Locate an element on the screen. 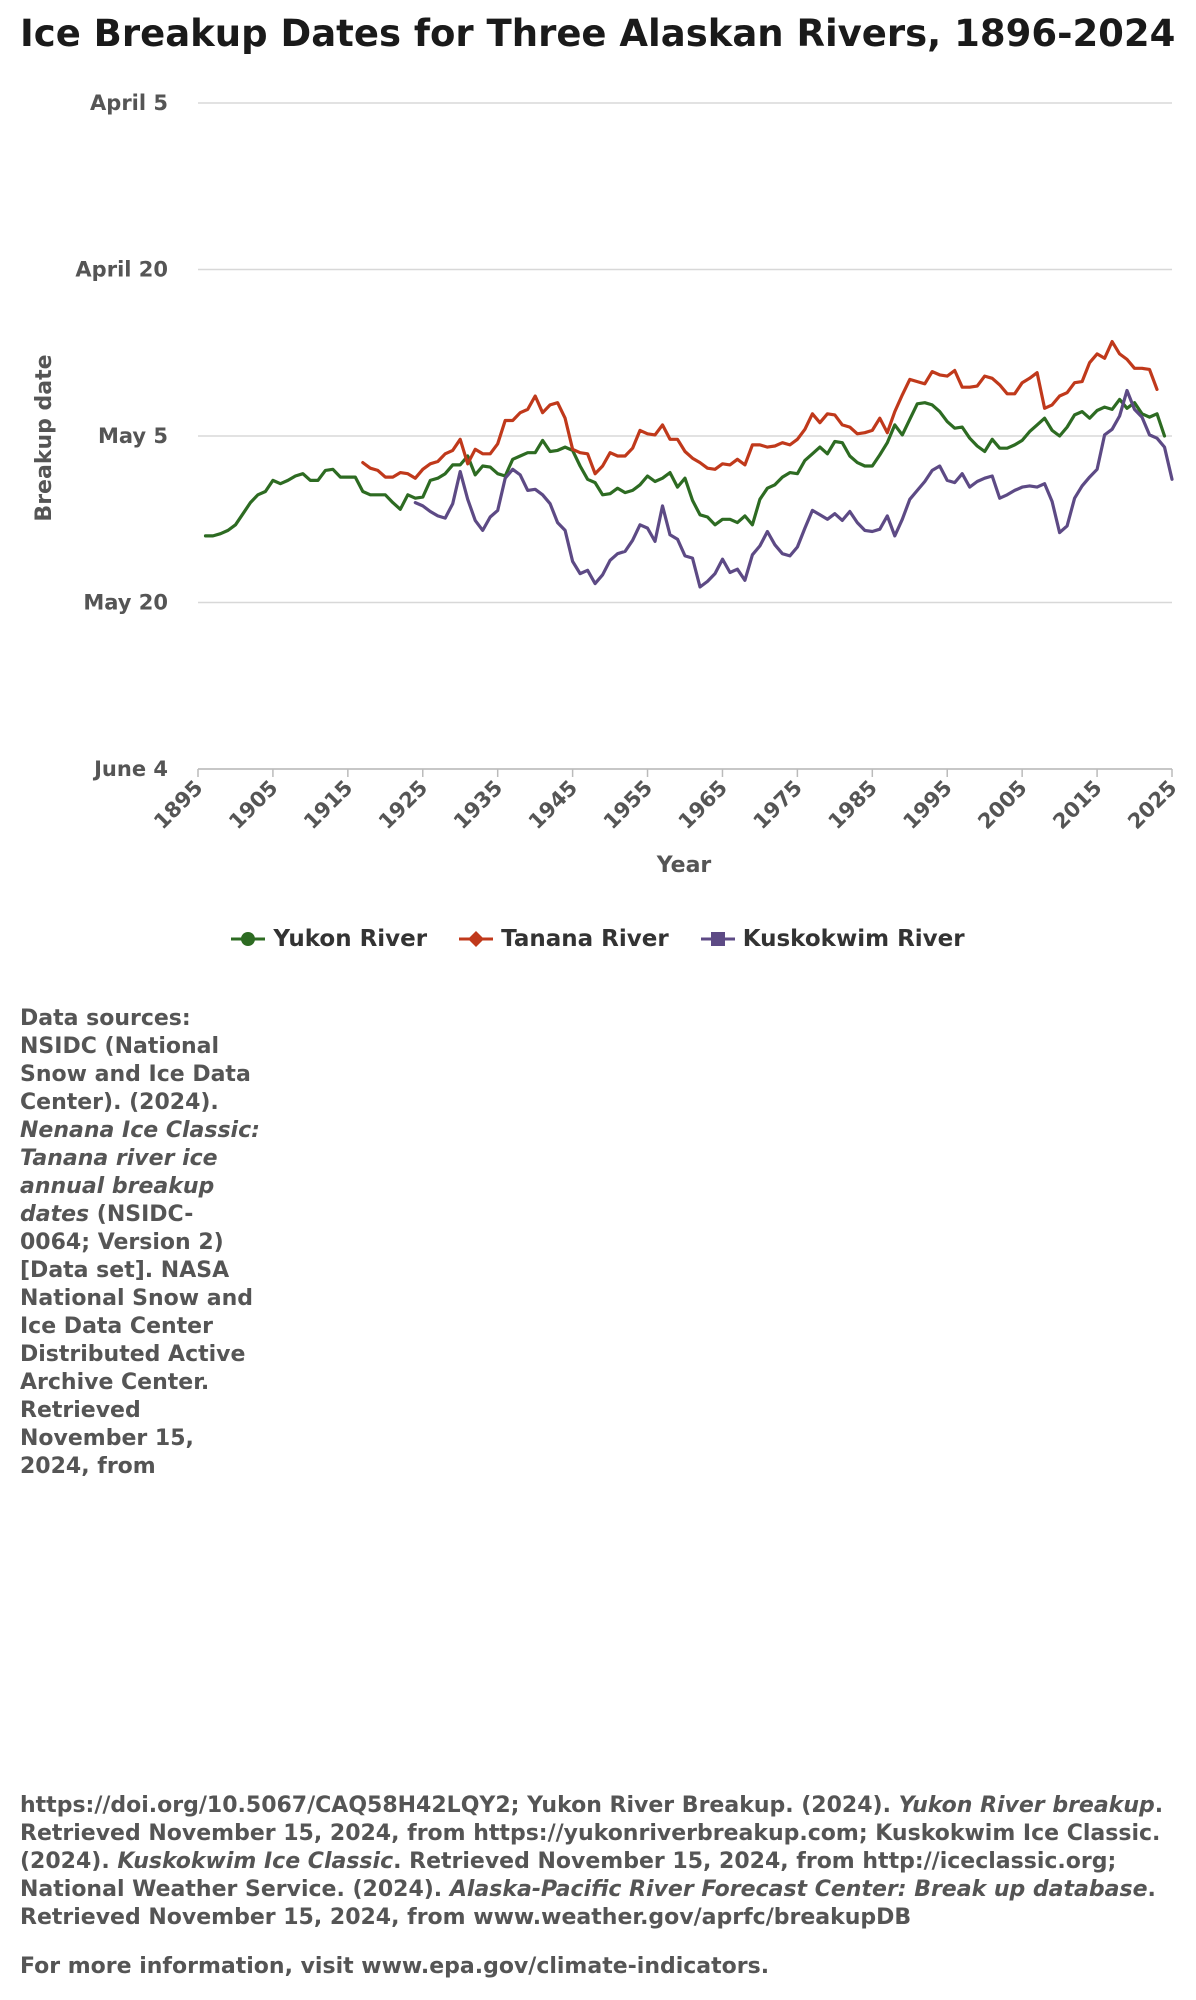 The image size is (1196, 2000). legend-marker-diamond-icon is located at coordinates (476, 939).